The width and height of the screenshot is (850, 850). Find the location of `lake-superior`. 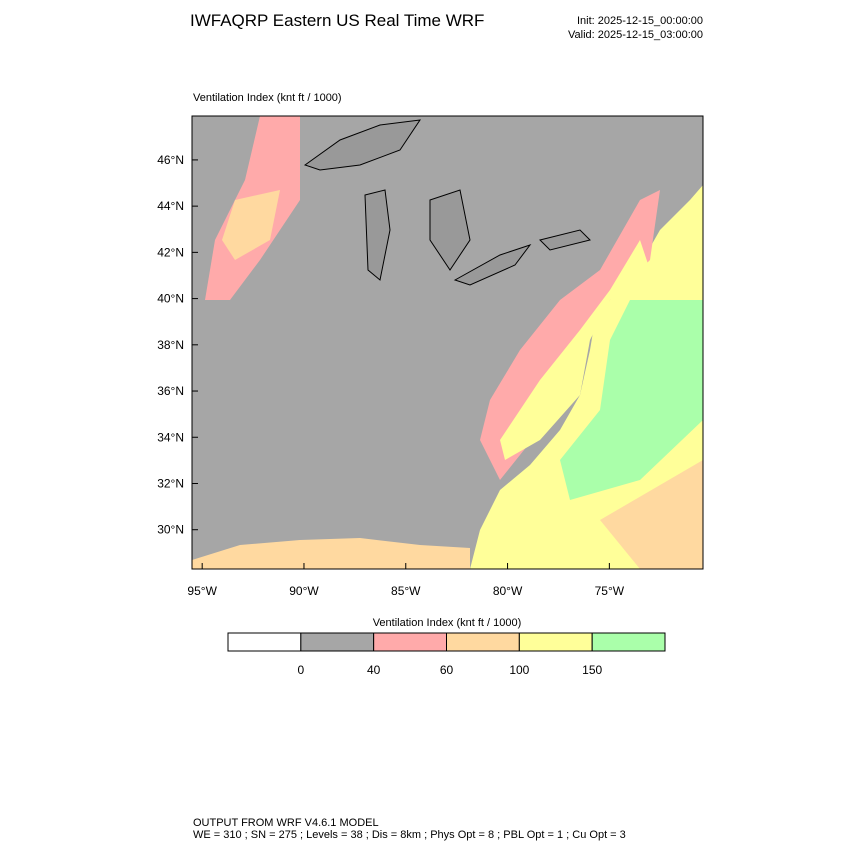

lake-superior is located at coordinates (362, 145).